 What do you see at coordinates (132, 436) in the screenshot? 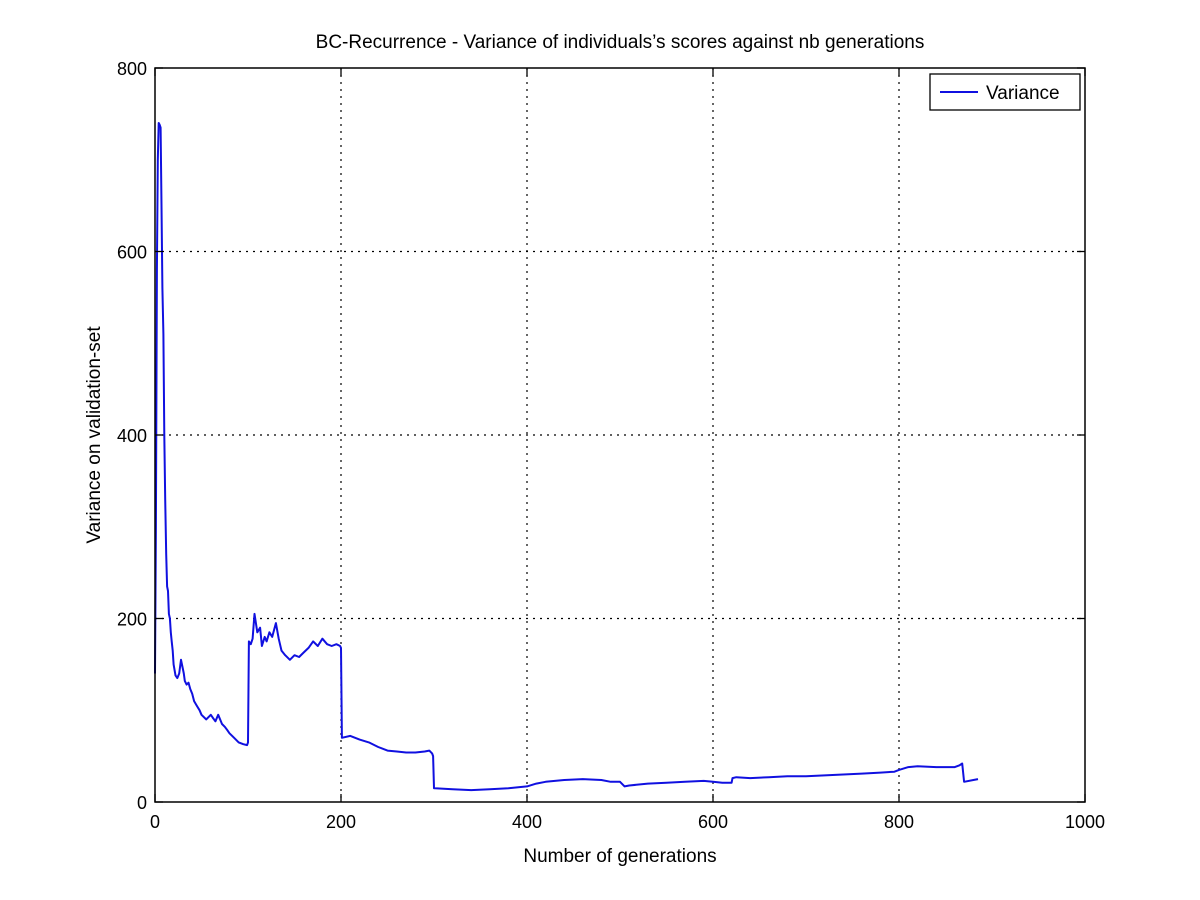
I see `y-tick-label: 400` at bounding box center [132, 436].